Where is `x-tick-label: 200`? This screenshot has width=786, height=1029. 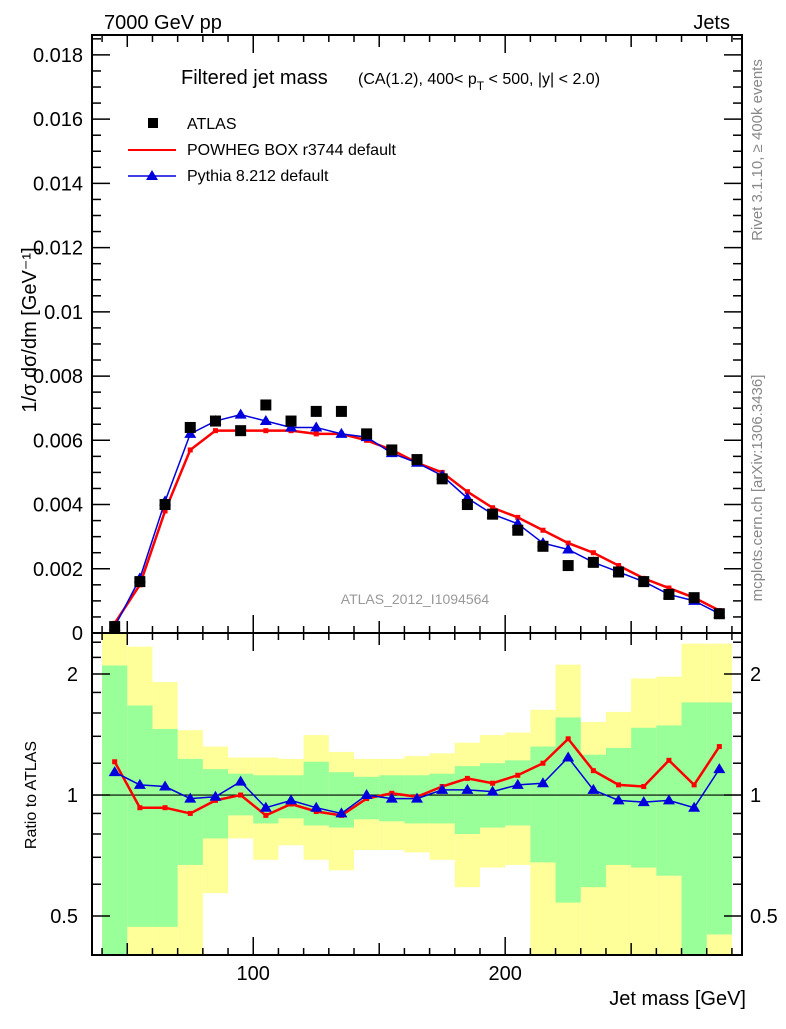 x-tick-label: 200 is located at coordinates (504, 974).